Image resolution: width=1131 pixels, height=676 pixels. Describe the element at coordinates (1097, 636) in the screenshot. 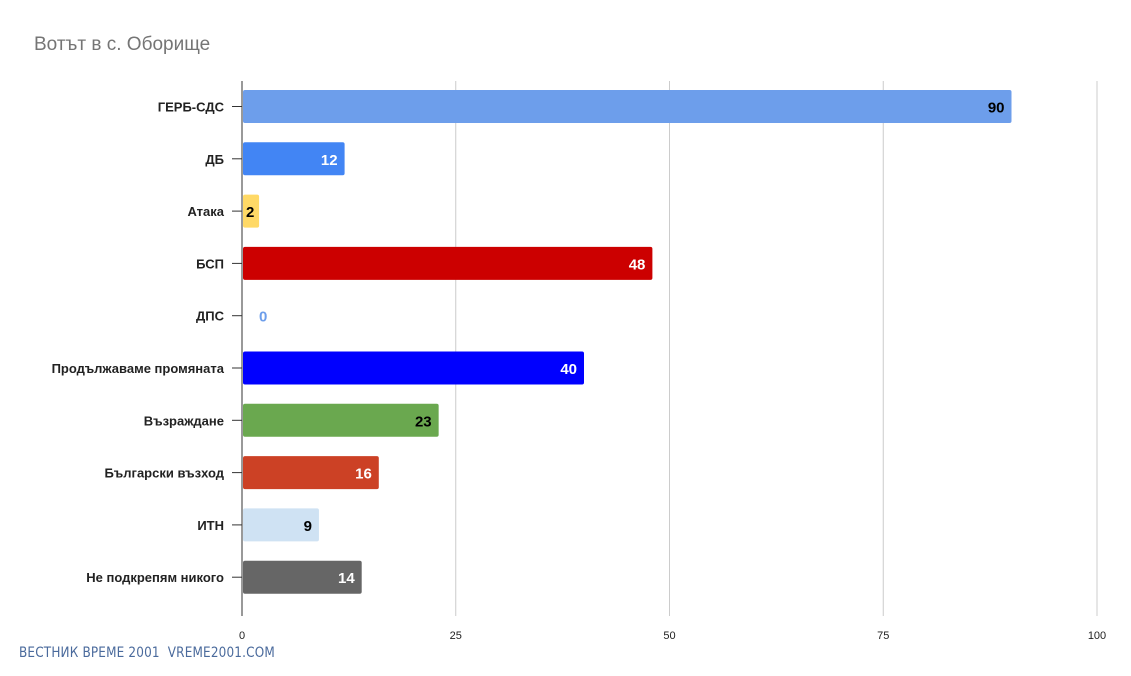

I see `x-tick-label: 100` at that location.